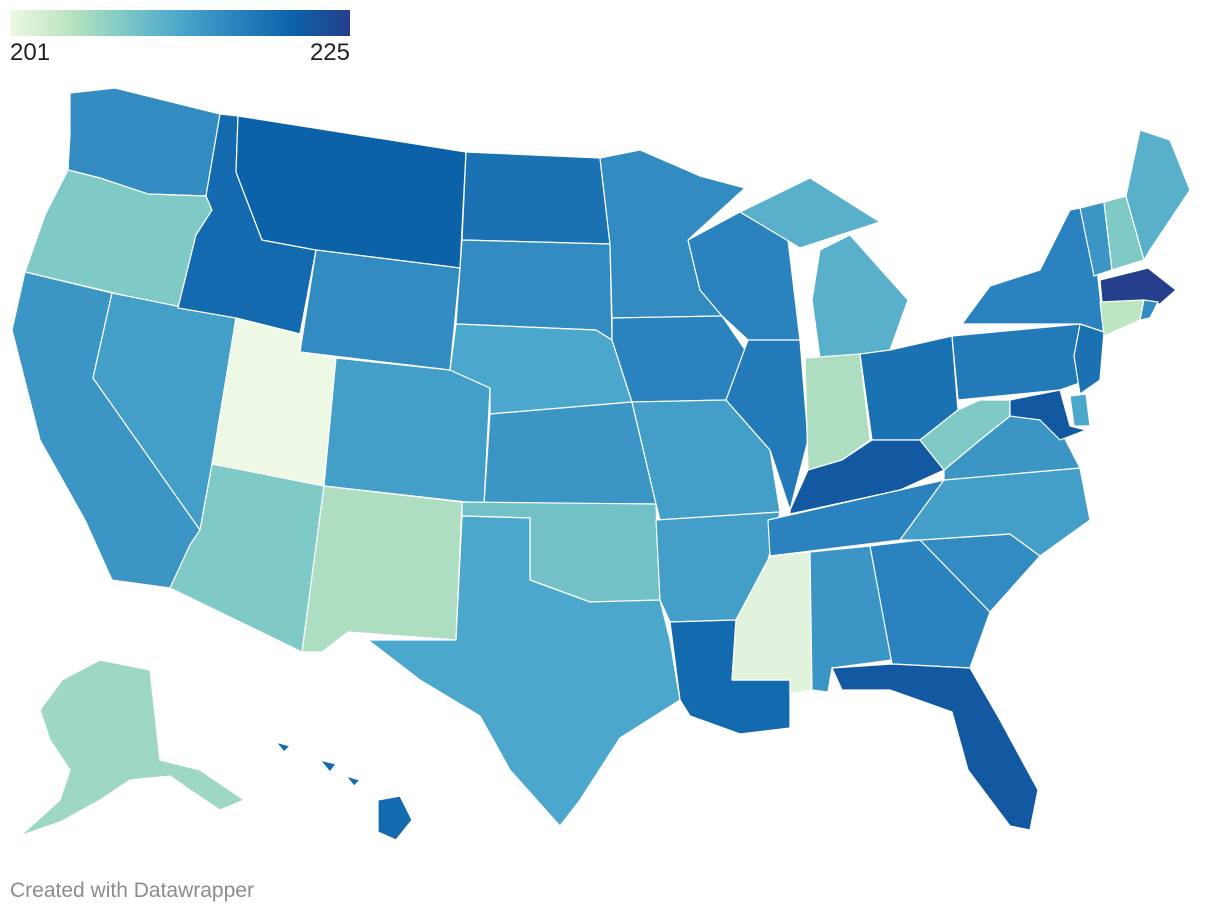 This screenshot has width=1220, height=916. What do you see at coordinates (382, 569) in the screenshot?
I see `state-NM` at bounding box center [382, 569].